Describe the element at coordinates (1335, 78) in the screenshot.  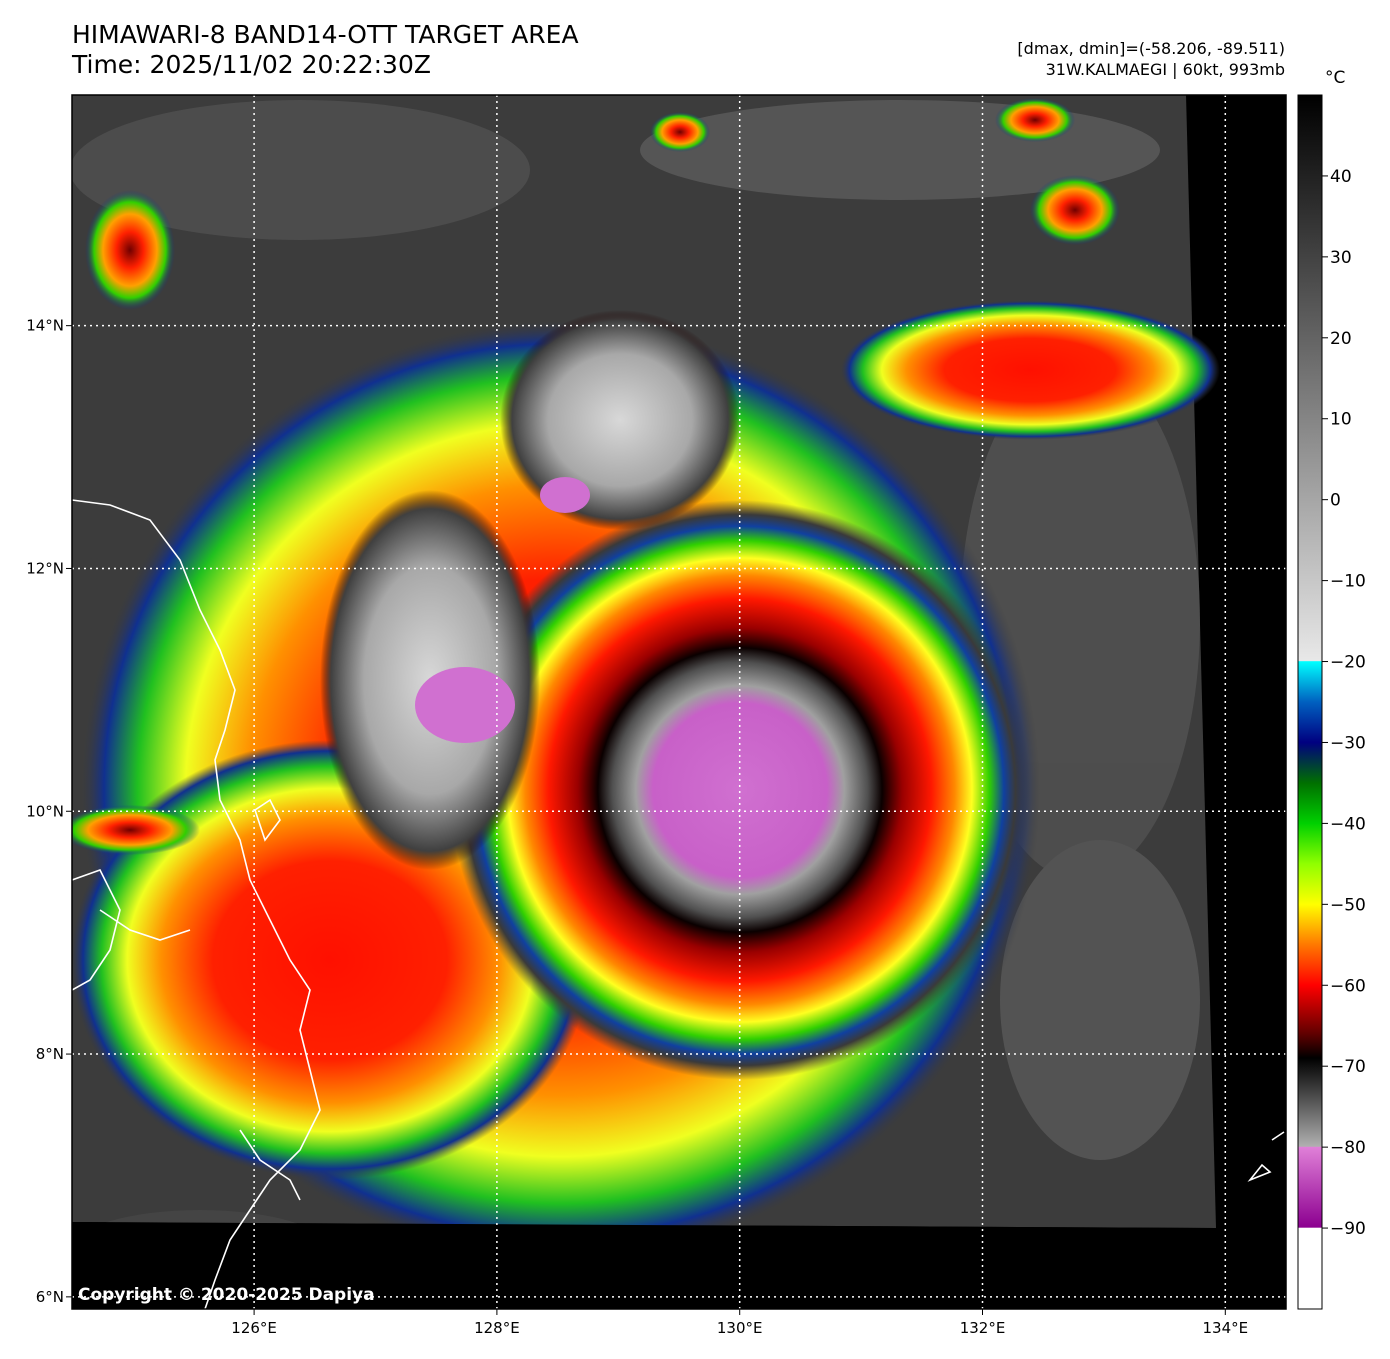
I see `colorbar-unit: °C` at that location.